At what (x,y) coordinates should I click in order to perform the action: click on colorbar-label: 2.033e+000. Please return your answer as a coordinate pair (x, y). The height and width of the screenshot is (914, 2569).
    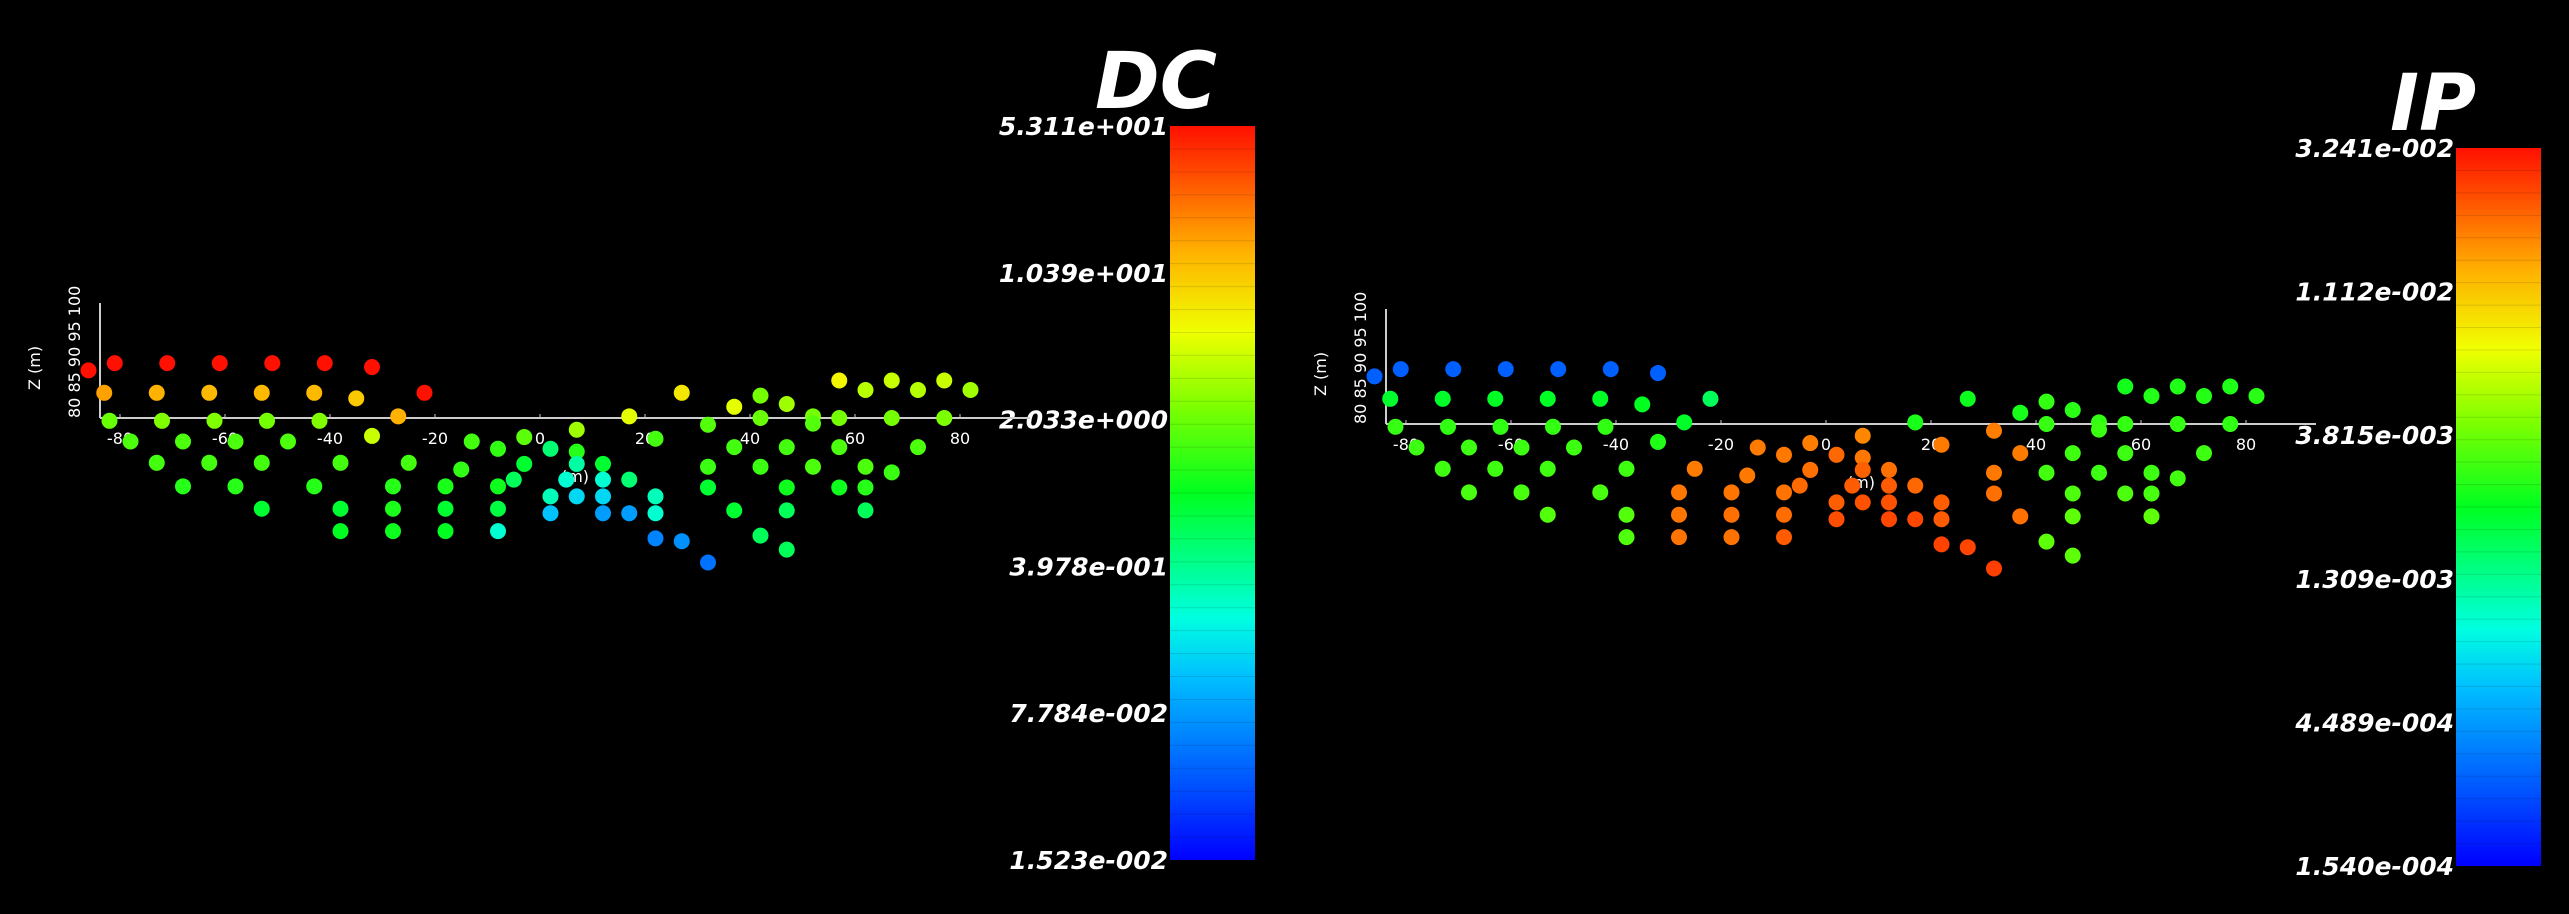
    Looking at the image, I should click on (1083, 420).